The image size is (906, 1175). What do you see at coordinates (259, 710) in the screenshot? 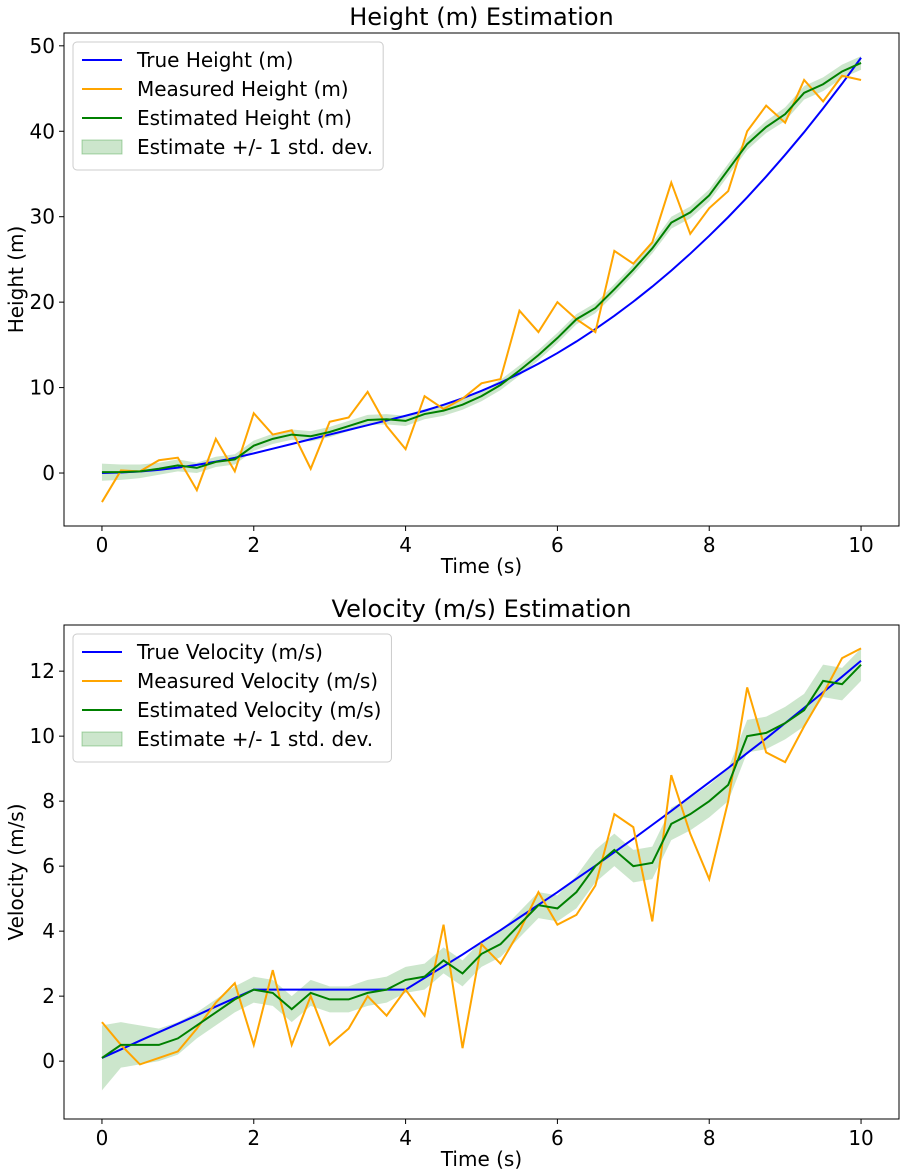
I see `legend-label: Estimated Velocity (m/s)` at bounding box center [259, 710].